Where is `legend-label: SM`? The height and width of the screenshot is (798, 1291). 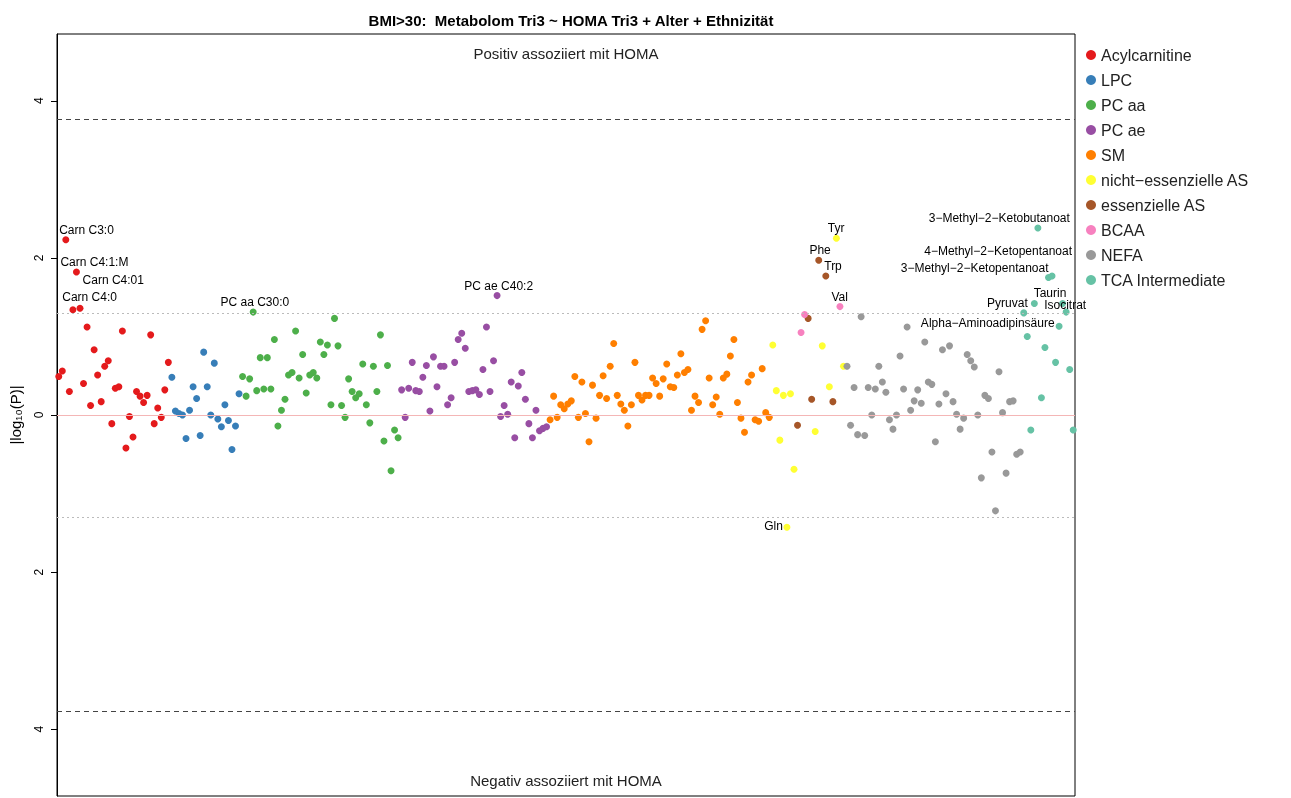 legend-label: SM is located at coordinates (1113, 155).